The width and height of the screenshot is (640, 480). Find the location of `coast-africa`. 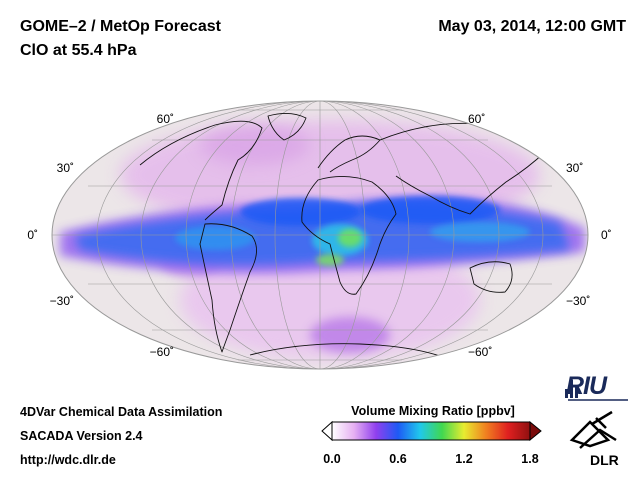

coast-africa is located at coordinates (349, 235).